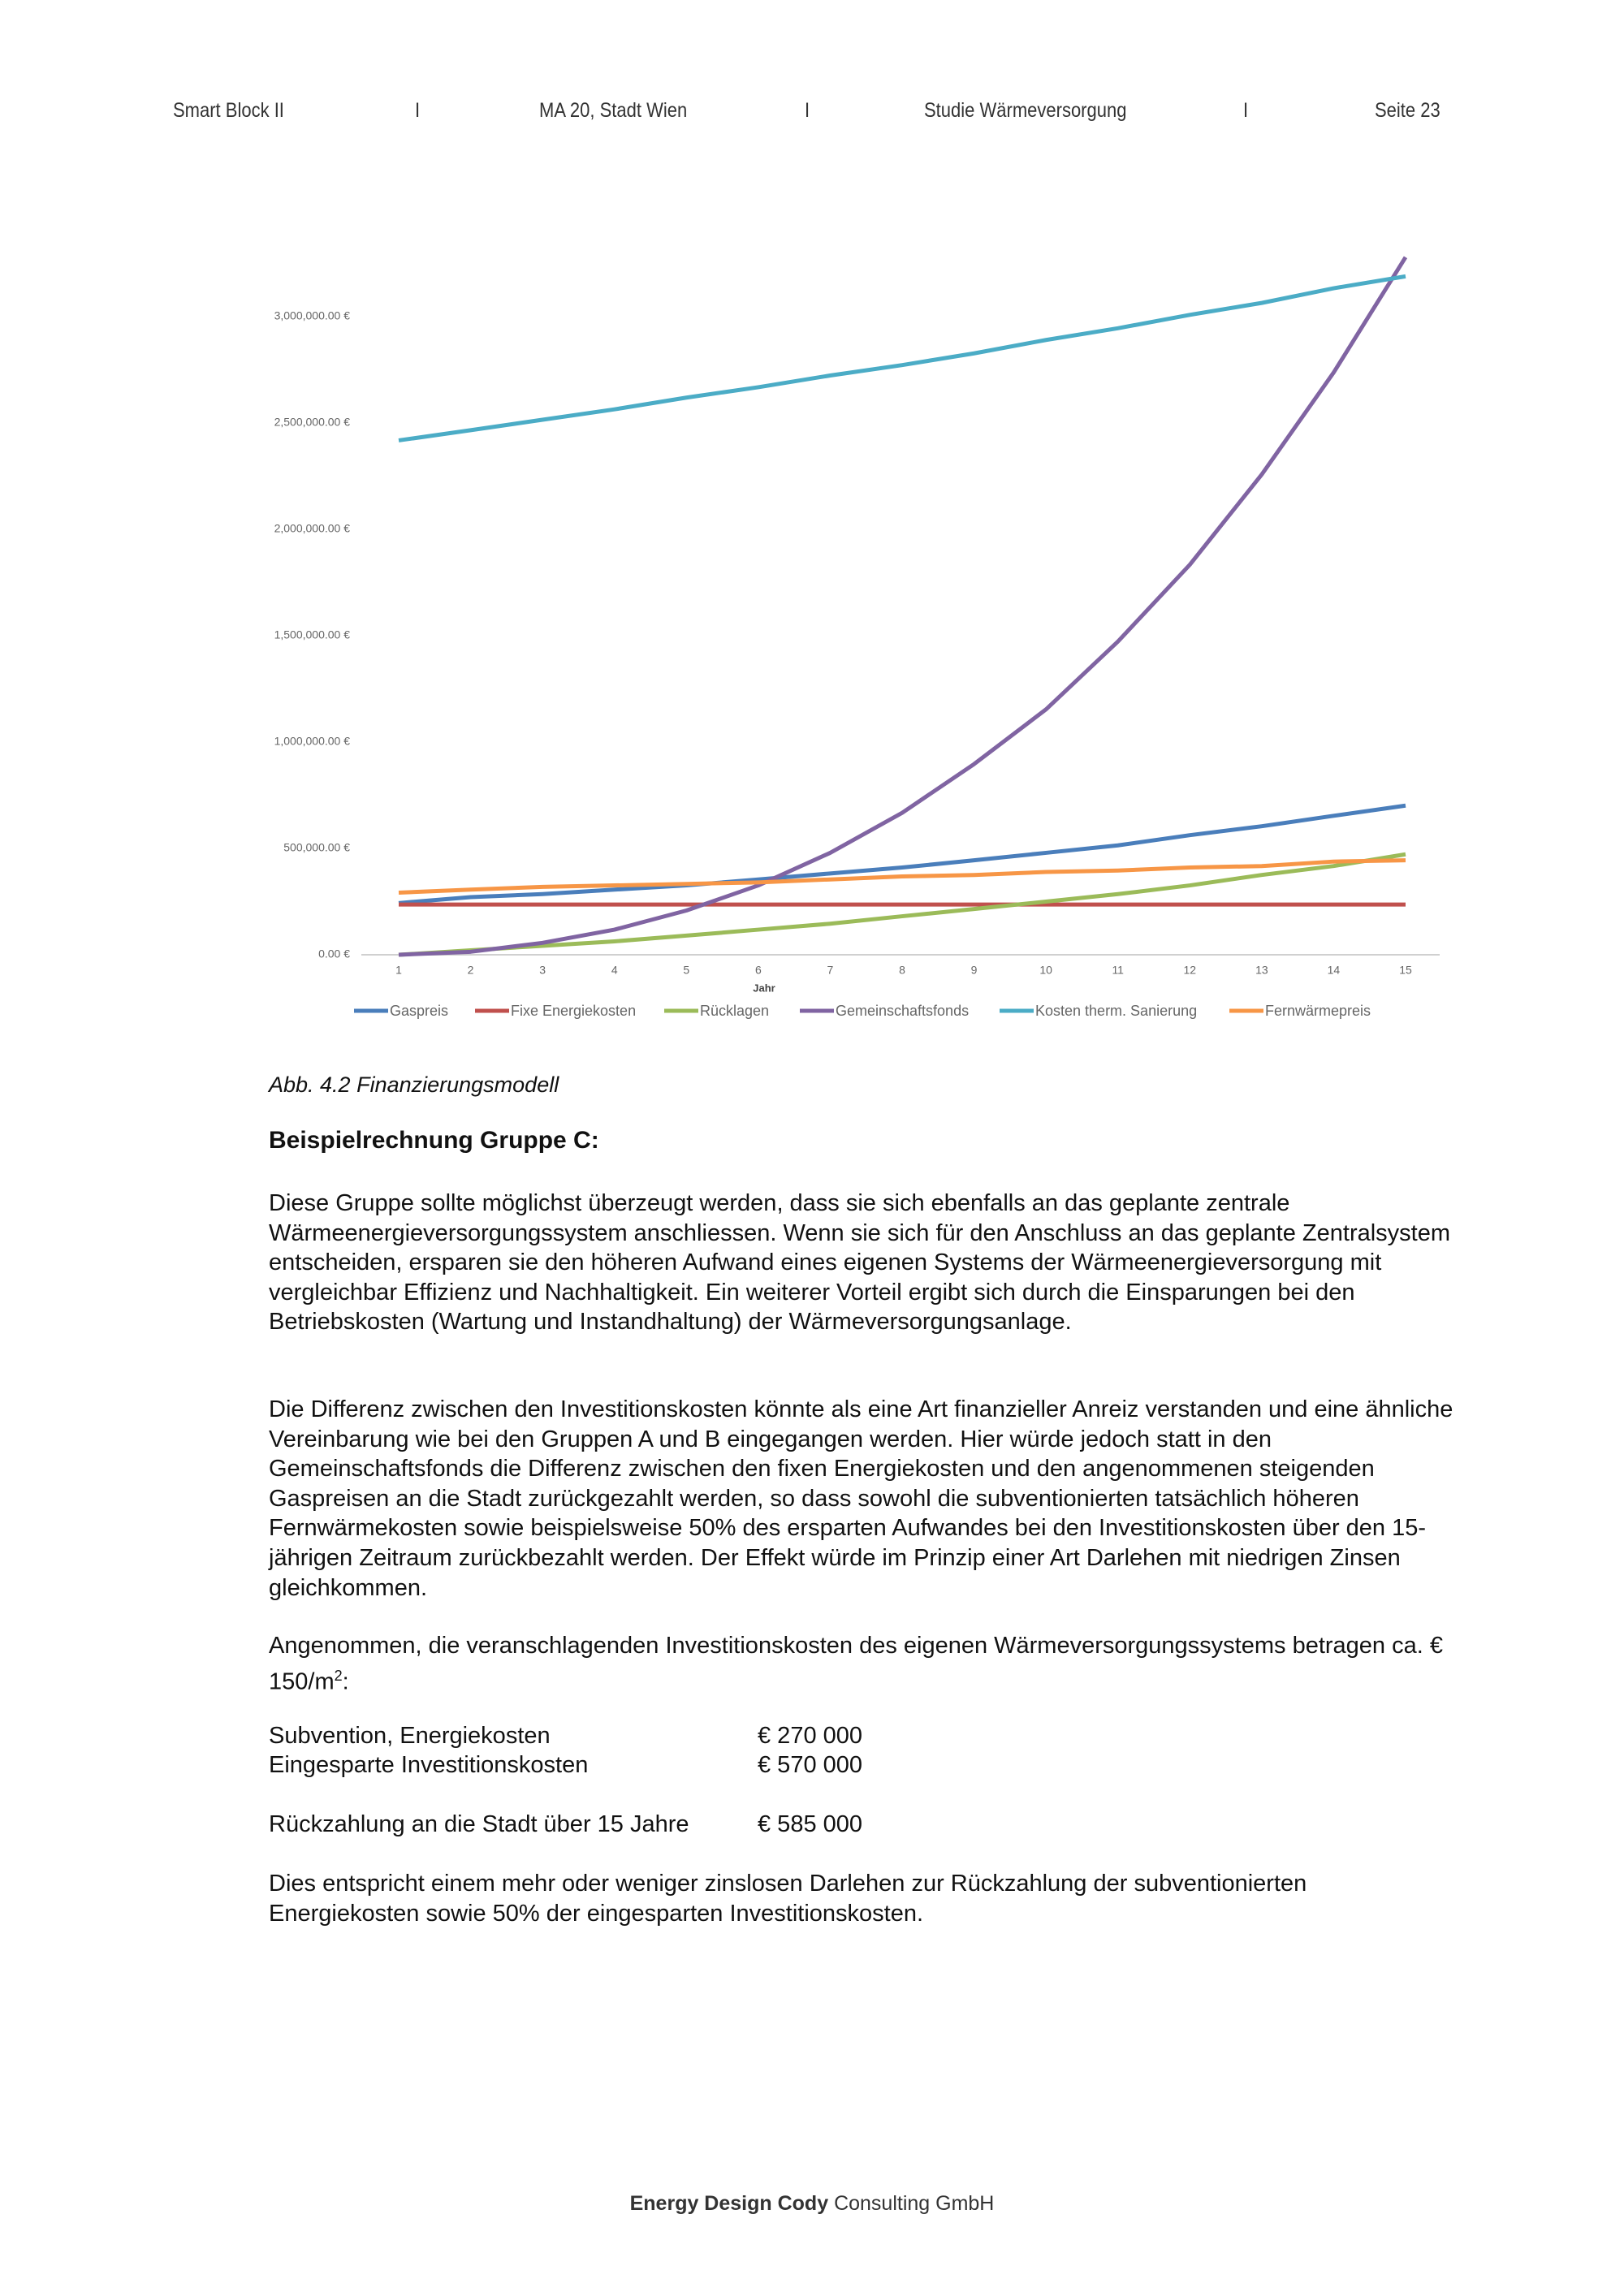 The width and height of the screenshot is (1624, 2296). Describe the element at coordinates (317, 847) in the screenshot. I see `y-tick-label: 500,000.00 €` at that location.